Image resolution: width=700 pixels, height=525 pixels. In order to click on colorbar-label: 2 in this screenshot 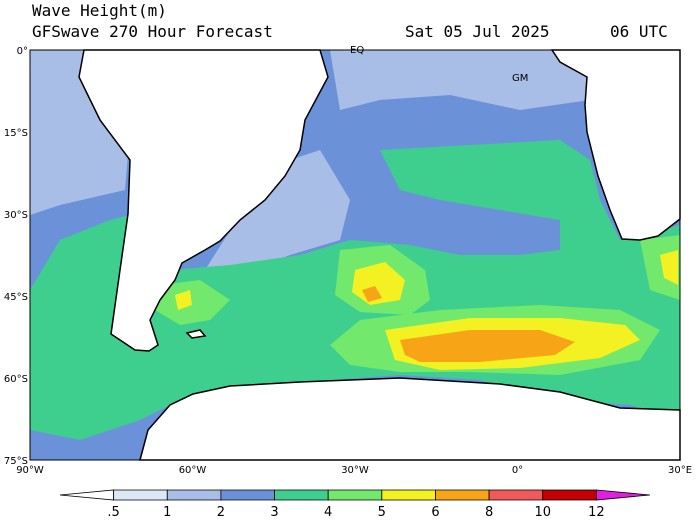, I will do `click(221, 512)`.